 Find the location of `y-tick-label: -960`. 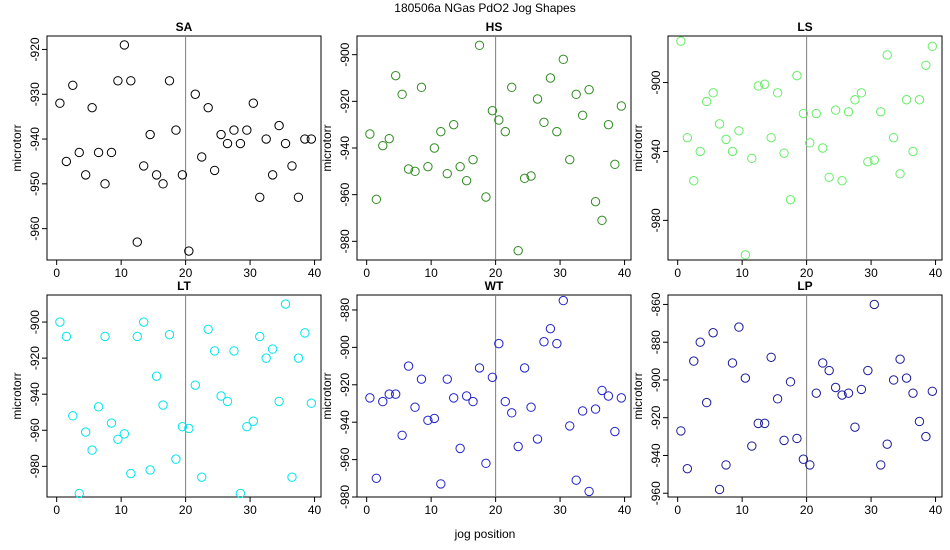

y-tick-label: -960 is located at coordinates (345, 459).